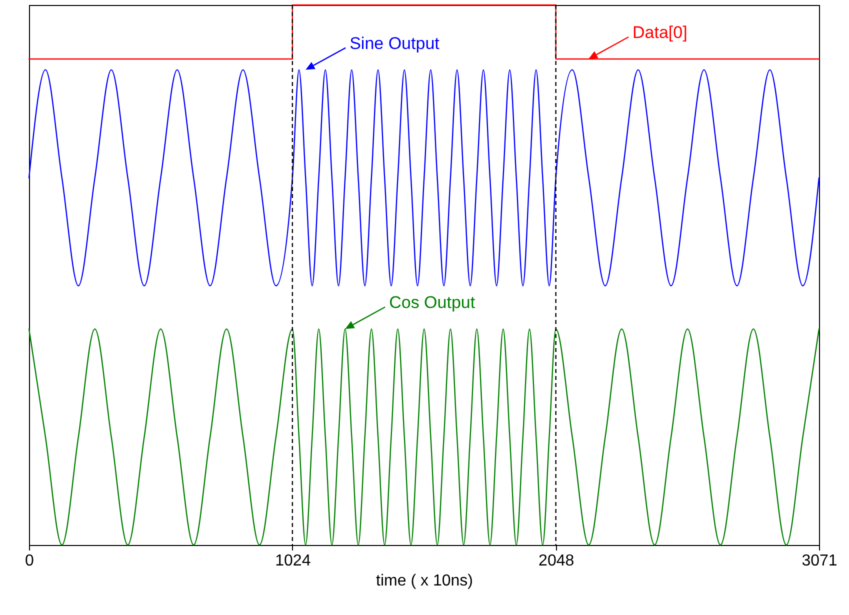 Image resolution: width=849 pixels, height=615 pixels. Describe the element at coordinates (660, 32) in the screenshot. I see `annotation: Data[0]` at that location.